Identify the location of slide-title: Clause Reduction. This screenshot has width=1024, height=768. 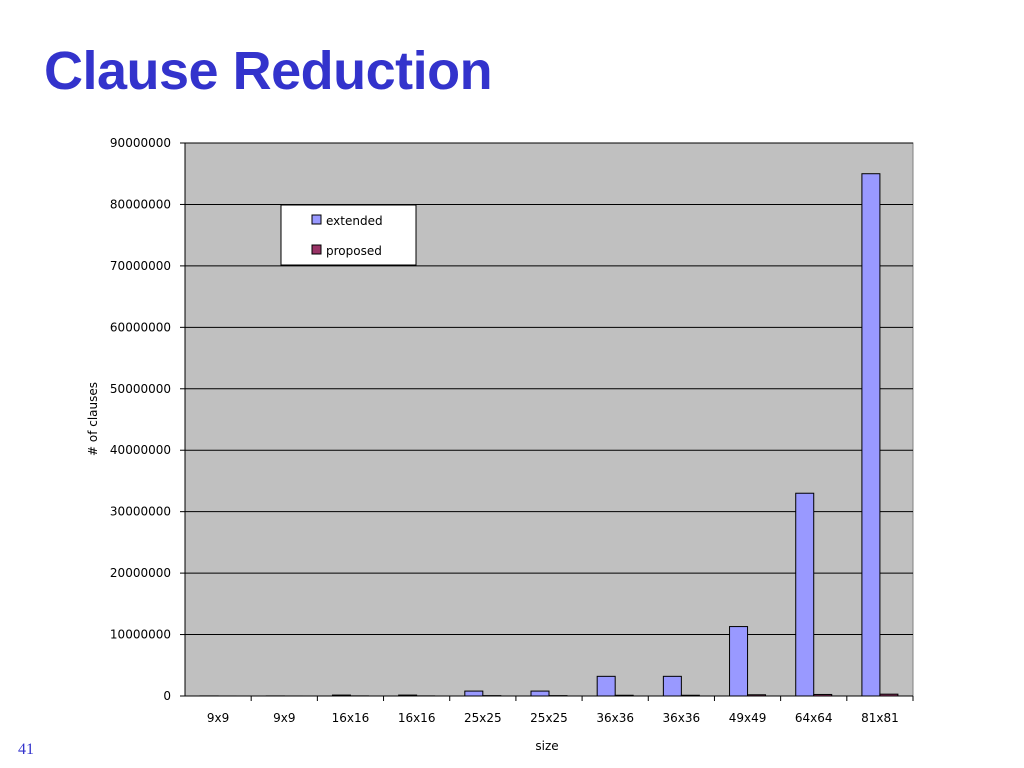
(268, 71).